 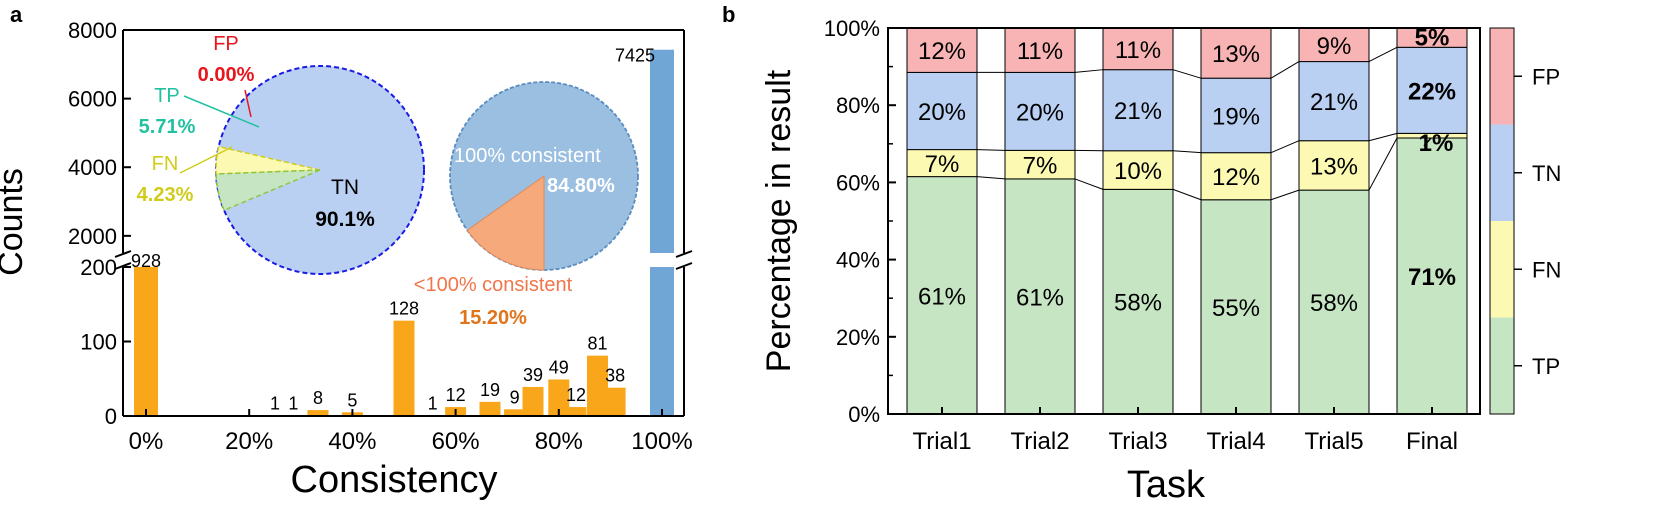 I want to click on segment-label-fp-trial5: 9%, so click(x=1334, y=46).